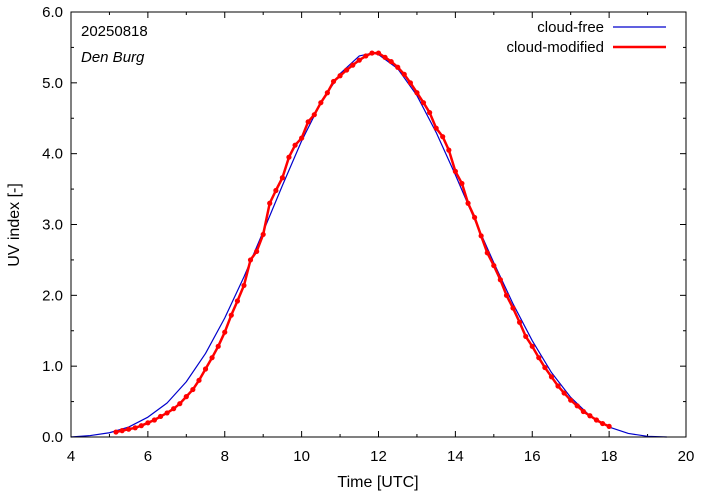 The image size is (702, 497). What do you see at coordinates (52, 83) in the screenshot?
I see `y-tick-label: 5.0` at bounding box center [52, 83].